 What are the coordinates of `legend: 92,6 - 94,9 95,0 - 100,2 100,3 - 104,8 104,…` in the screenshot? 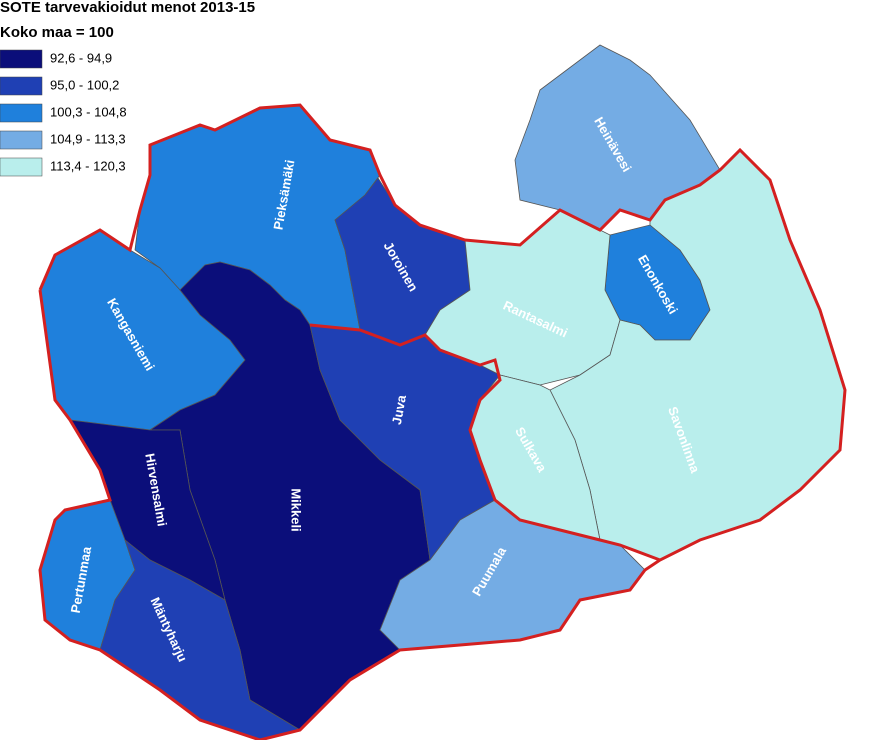 It's located at (63, 113).